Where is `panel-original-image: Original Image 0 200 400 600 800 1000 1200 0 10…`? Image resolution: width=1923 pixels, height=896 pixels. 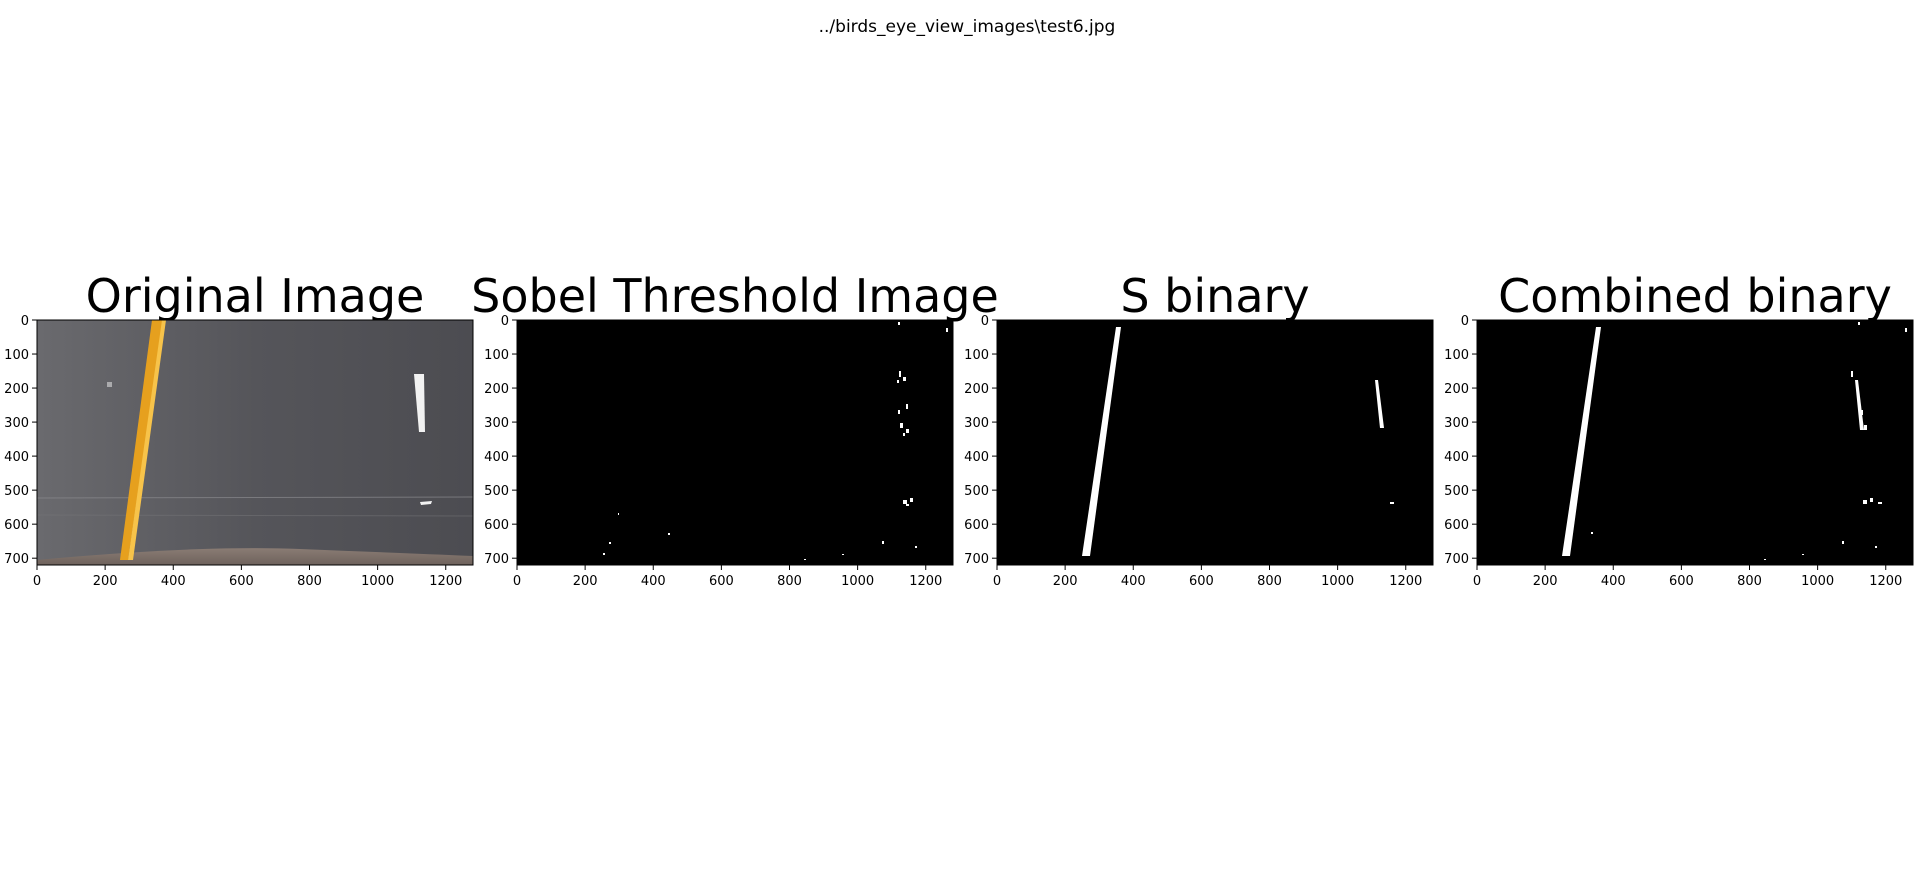 panel-original-image: Original Image 0 200 400 600 800 1000 1200 0 10… is located at coordinates (239, 429).